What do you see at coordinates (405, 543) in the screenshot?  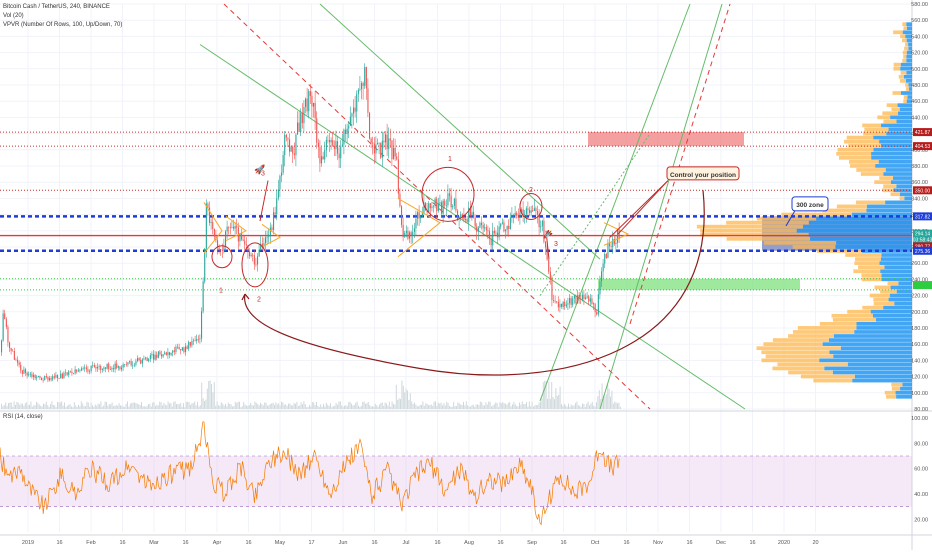 I see `time-axis-tick: Jul` at bounding box center [405, 543].